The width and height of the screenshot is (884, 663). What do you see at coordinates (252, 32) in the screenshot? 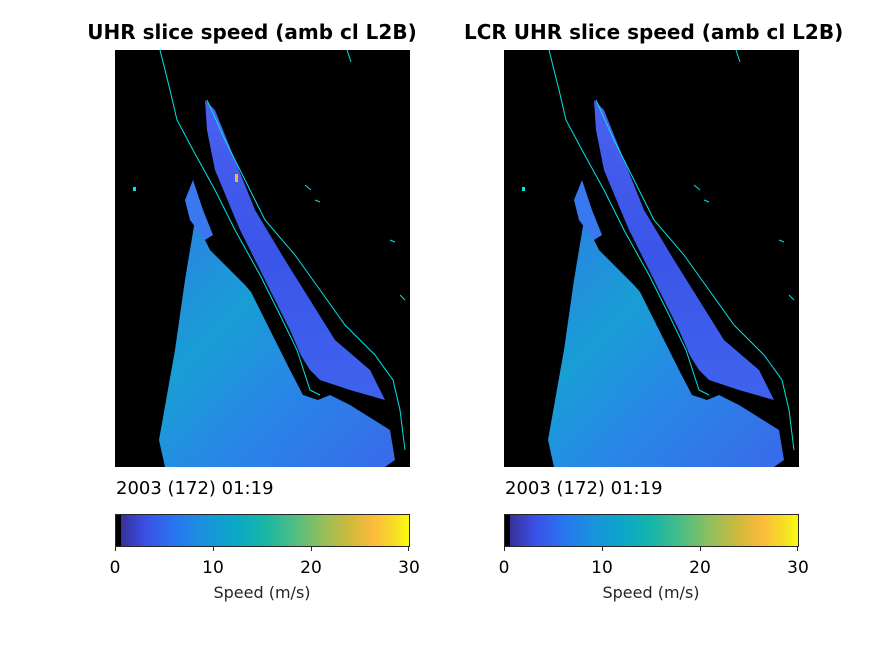
I see `panel-title: UHR slice speed (amb cl L2B)` at bounding box center [252, 32].